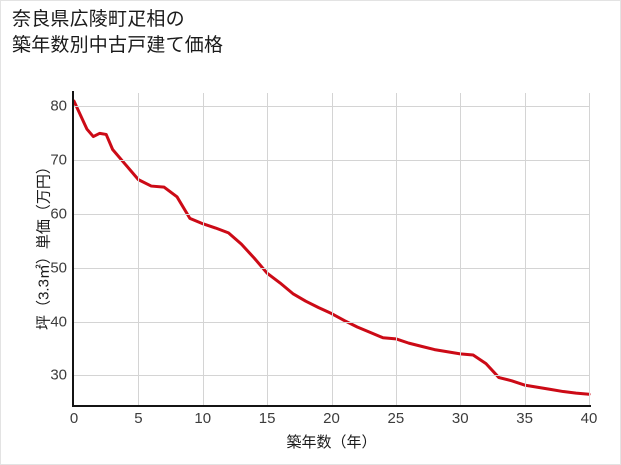 The image size is (621, 465). I want to click on x-tick-label: 20, so click(331, 418).